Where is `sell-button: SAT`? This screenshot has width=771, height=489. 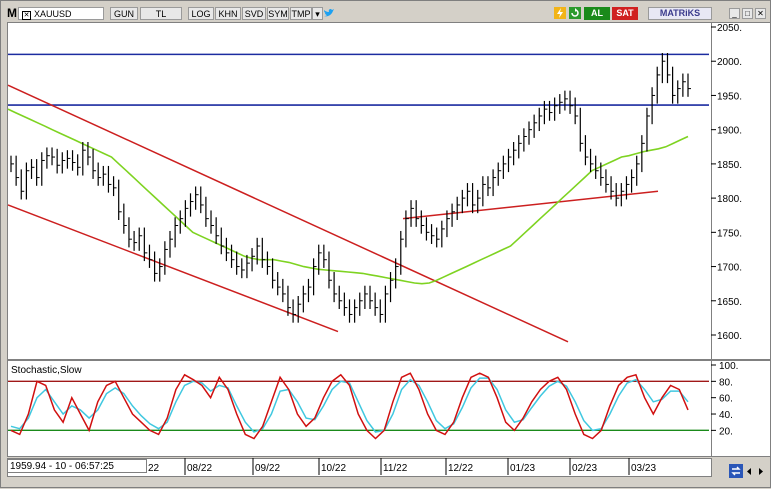 sell-button: SAT is located at coordinates (625, 13).